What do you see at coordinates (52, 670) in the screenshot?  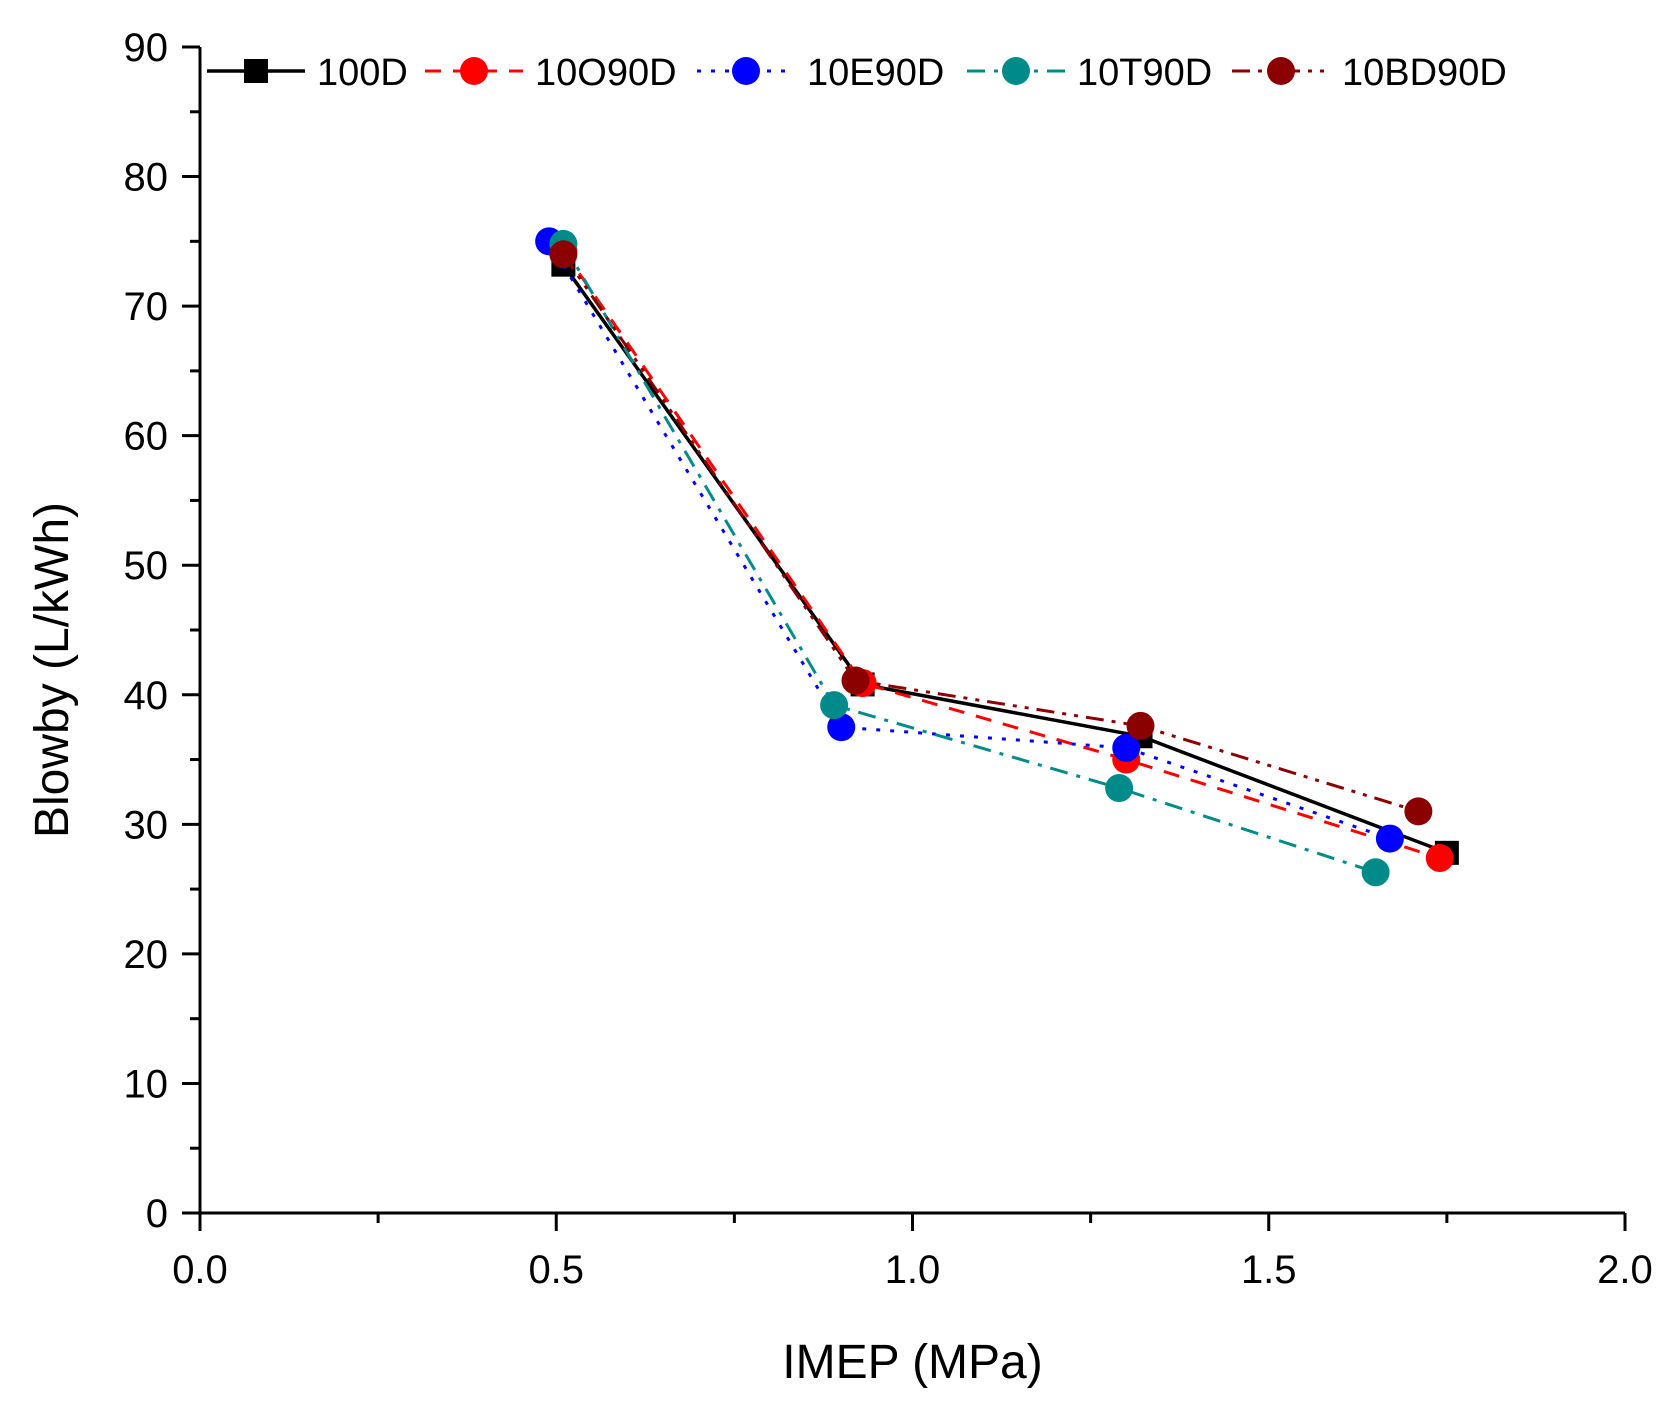 I see `y-axis-title: Blowby (L/kWh)` at bounding box center [52, 670].